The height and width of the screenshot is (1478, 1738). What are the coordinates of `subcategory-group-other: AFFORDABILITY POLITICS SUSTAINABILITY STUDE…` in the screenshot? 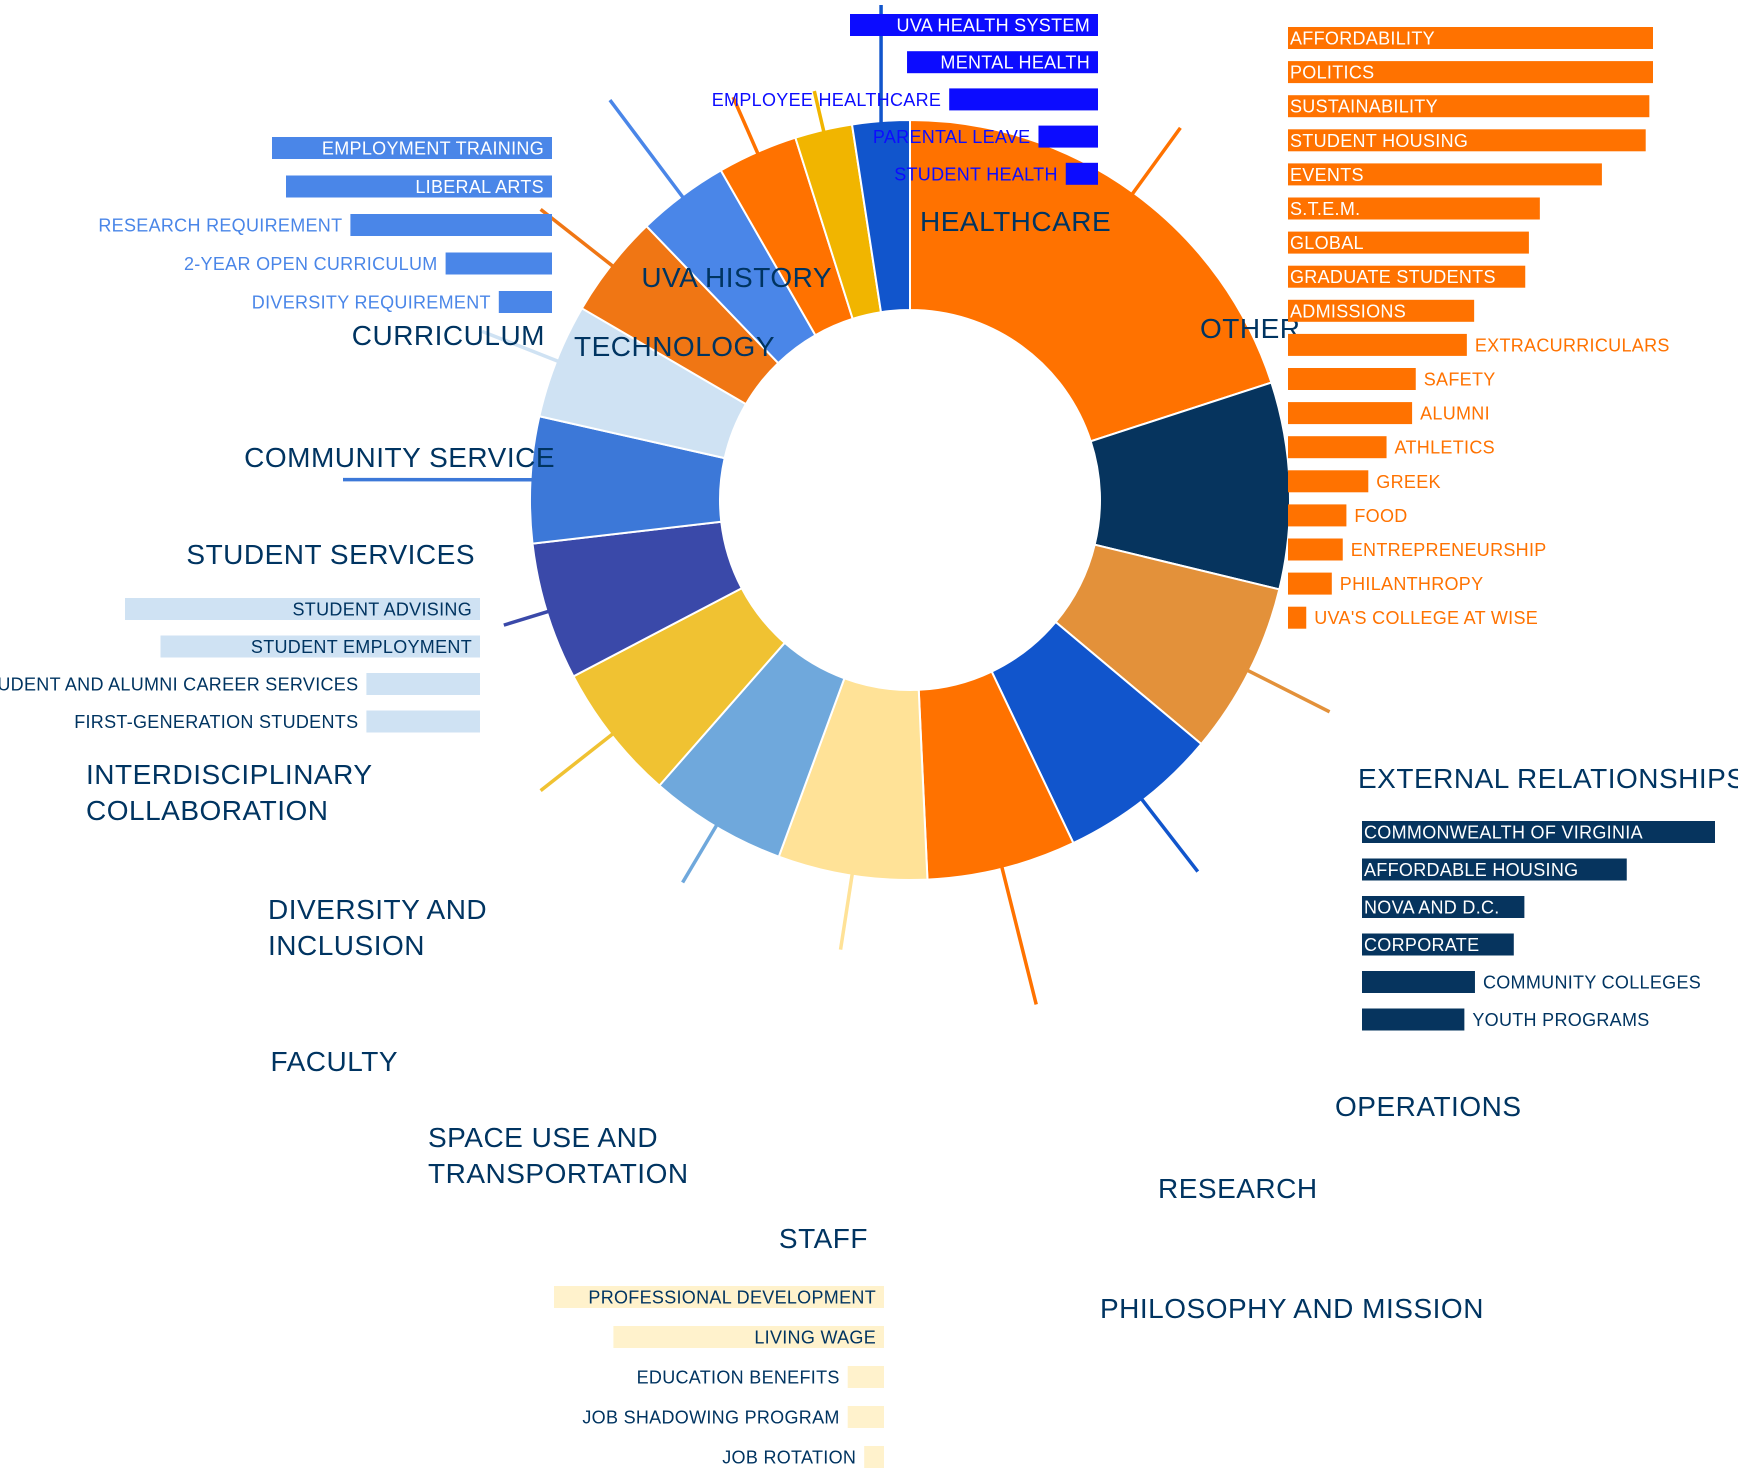 It's located at (1479, 328).